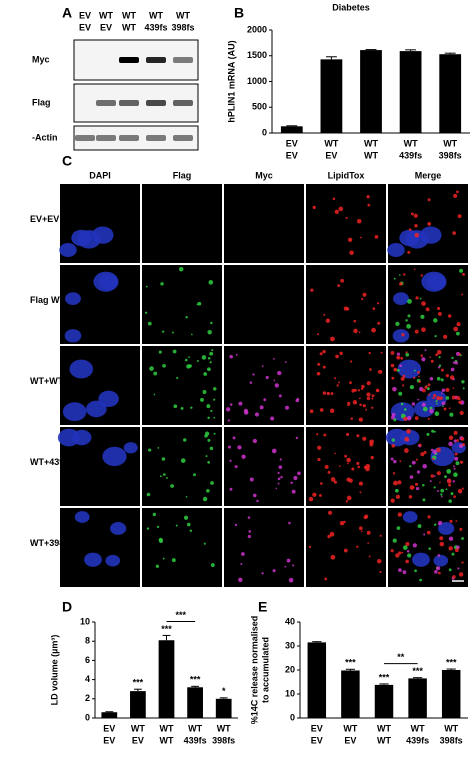  What do you see at coordinates (371, 143) in the screenshot?
I see `x-tick-label: WT` at bounding box center [371, 143].